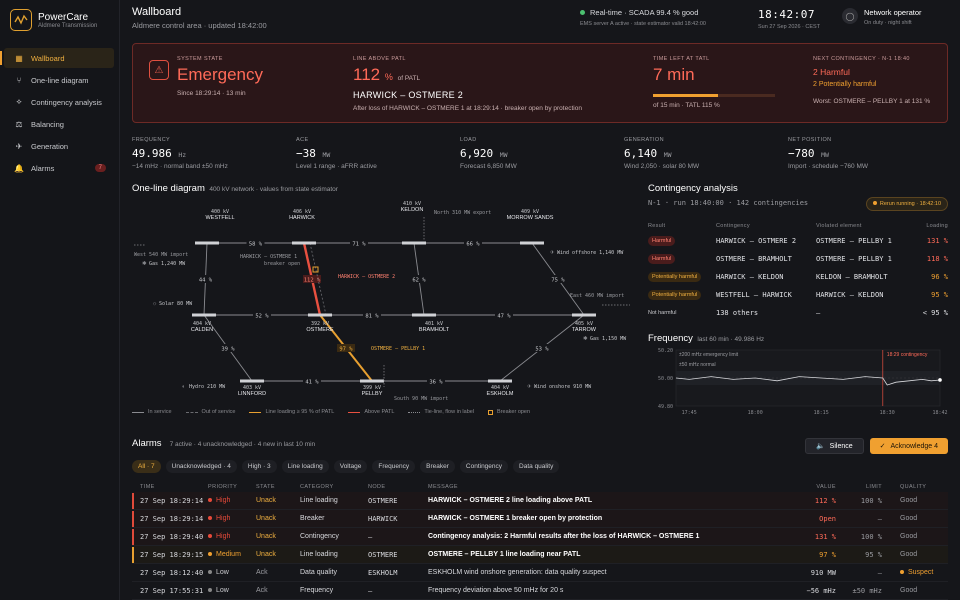 This screenshot has width=960, height=600. I want to click on sidebar-item-alarms: 🔔 Alarms 7, so click(59, 168).